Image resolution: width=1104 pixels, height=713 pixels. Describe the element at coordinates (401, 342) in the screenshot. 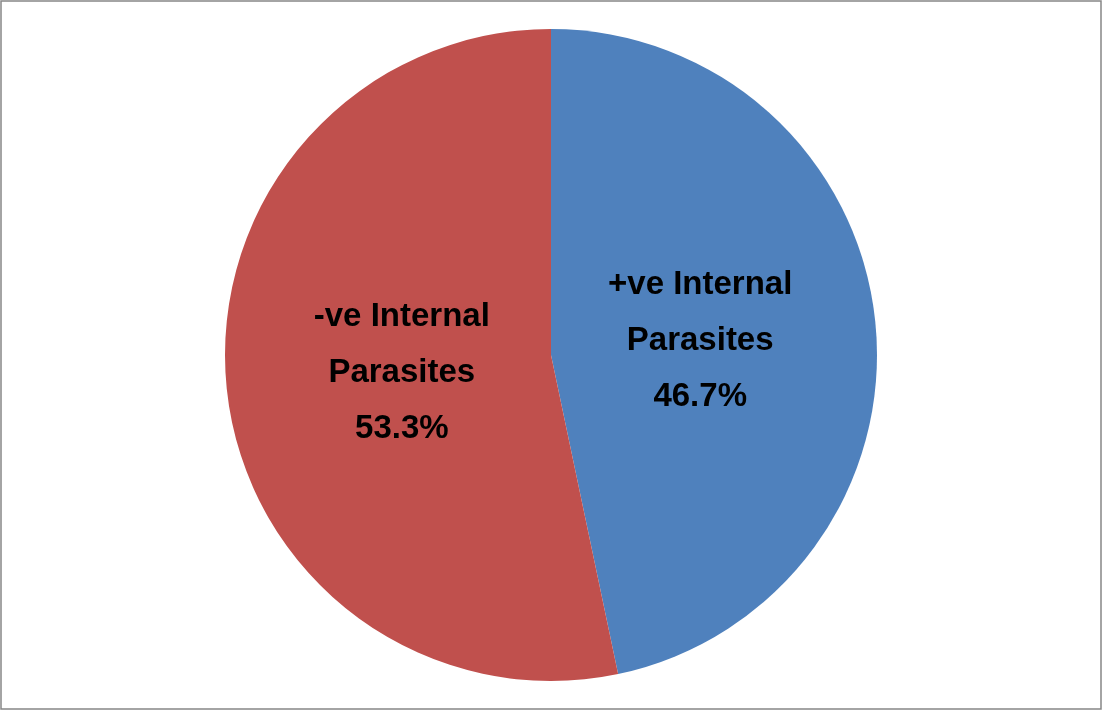

I see `slice-label: -ve Internal Parasites` at that location.